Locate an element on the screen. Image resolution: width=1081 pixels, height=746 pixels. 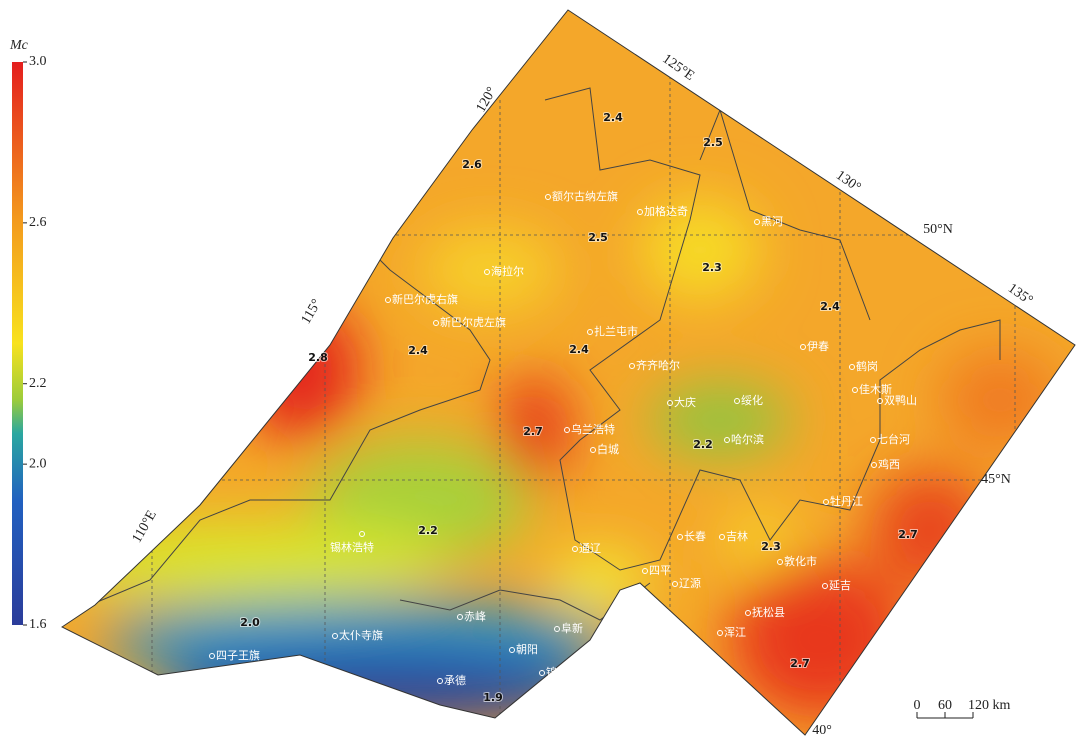
city-label: 佳木斯 is located at coordinates (875, 389).